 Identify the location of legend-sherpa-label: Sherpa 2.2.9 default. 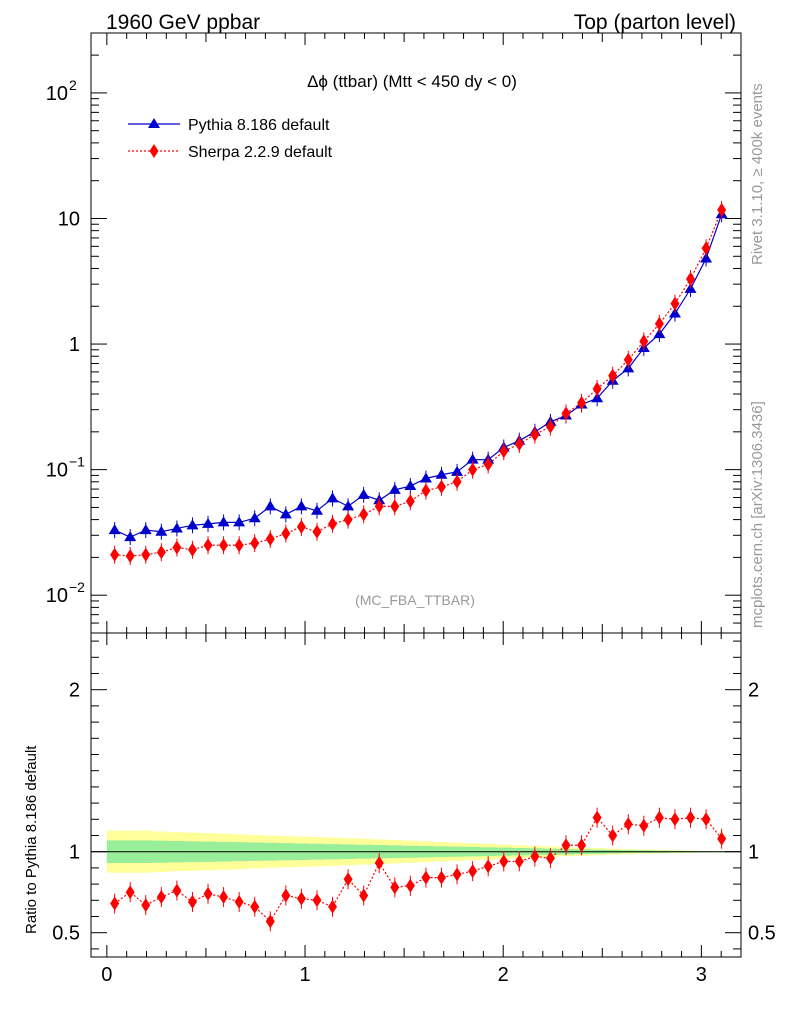
(260, 152).